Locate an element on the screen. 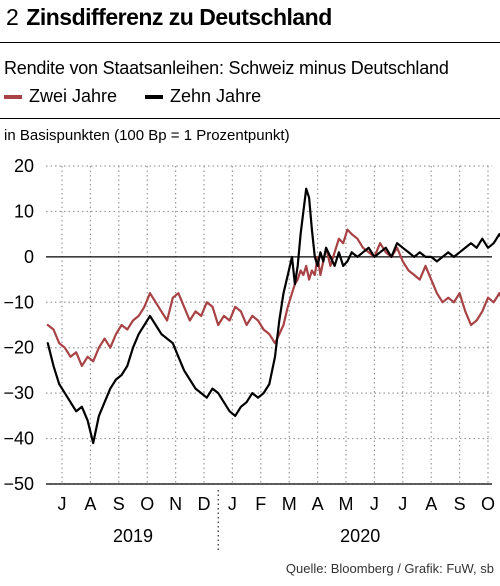 This screenshot has height=586, width=500. chart-number: 2 is located at coordinates (12, 17).